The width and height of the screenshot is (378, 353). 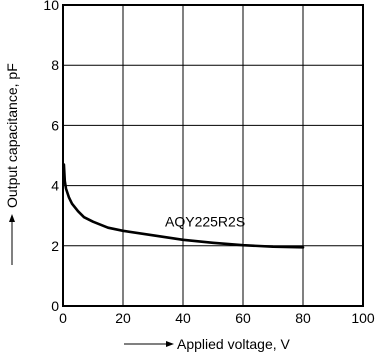 What do you see at coordinates (51, 157) in the screenshot?
I see `y-tick-labels: 0 2 4 6 8 10` at bounding box center [51, 157].